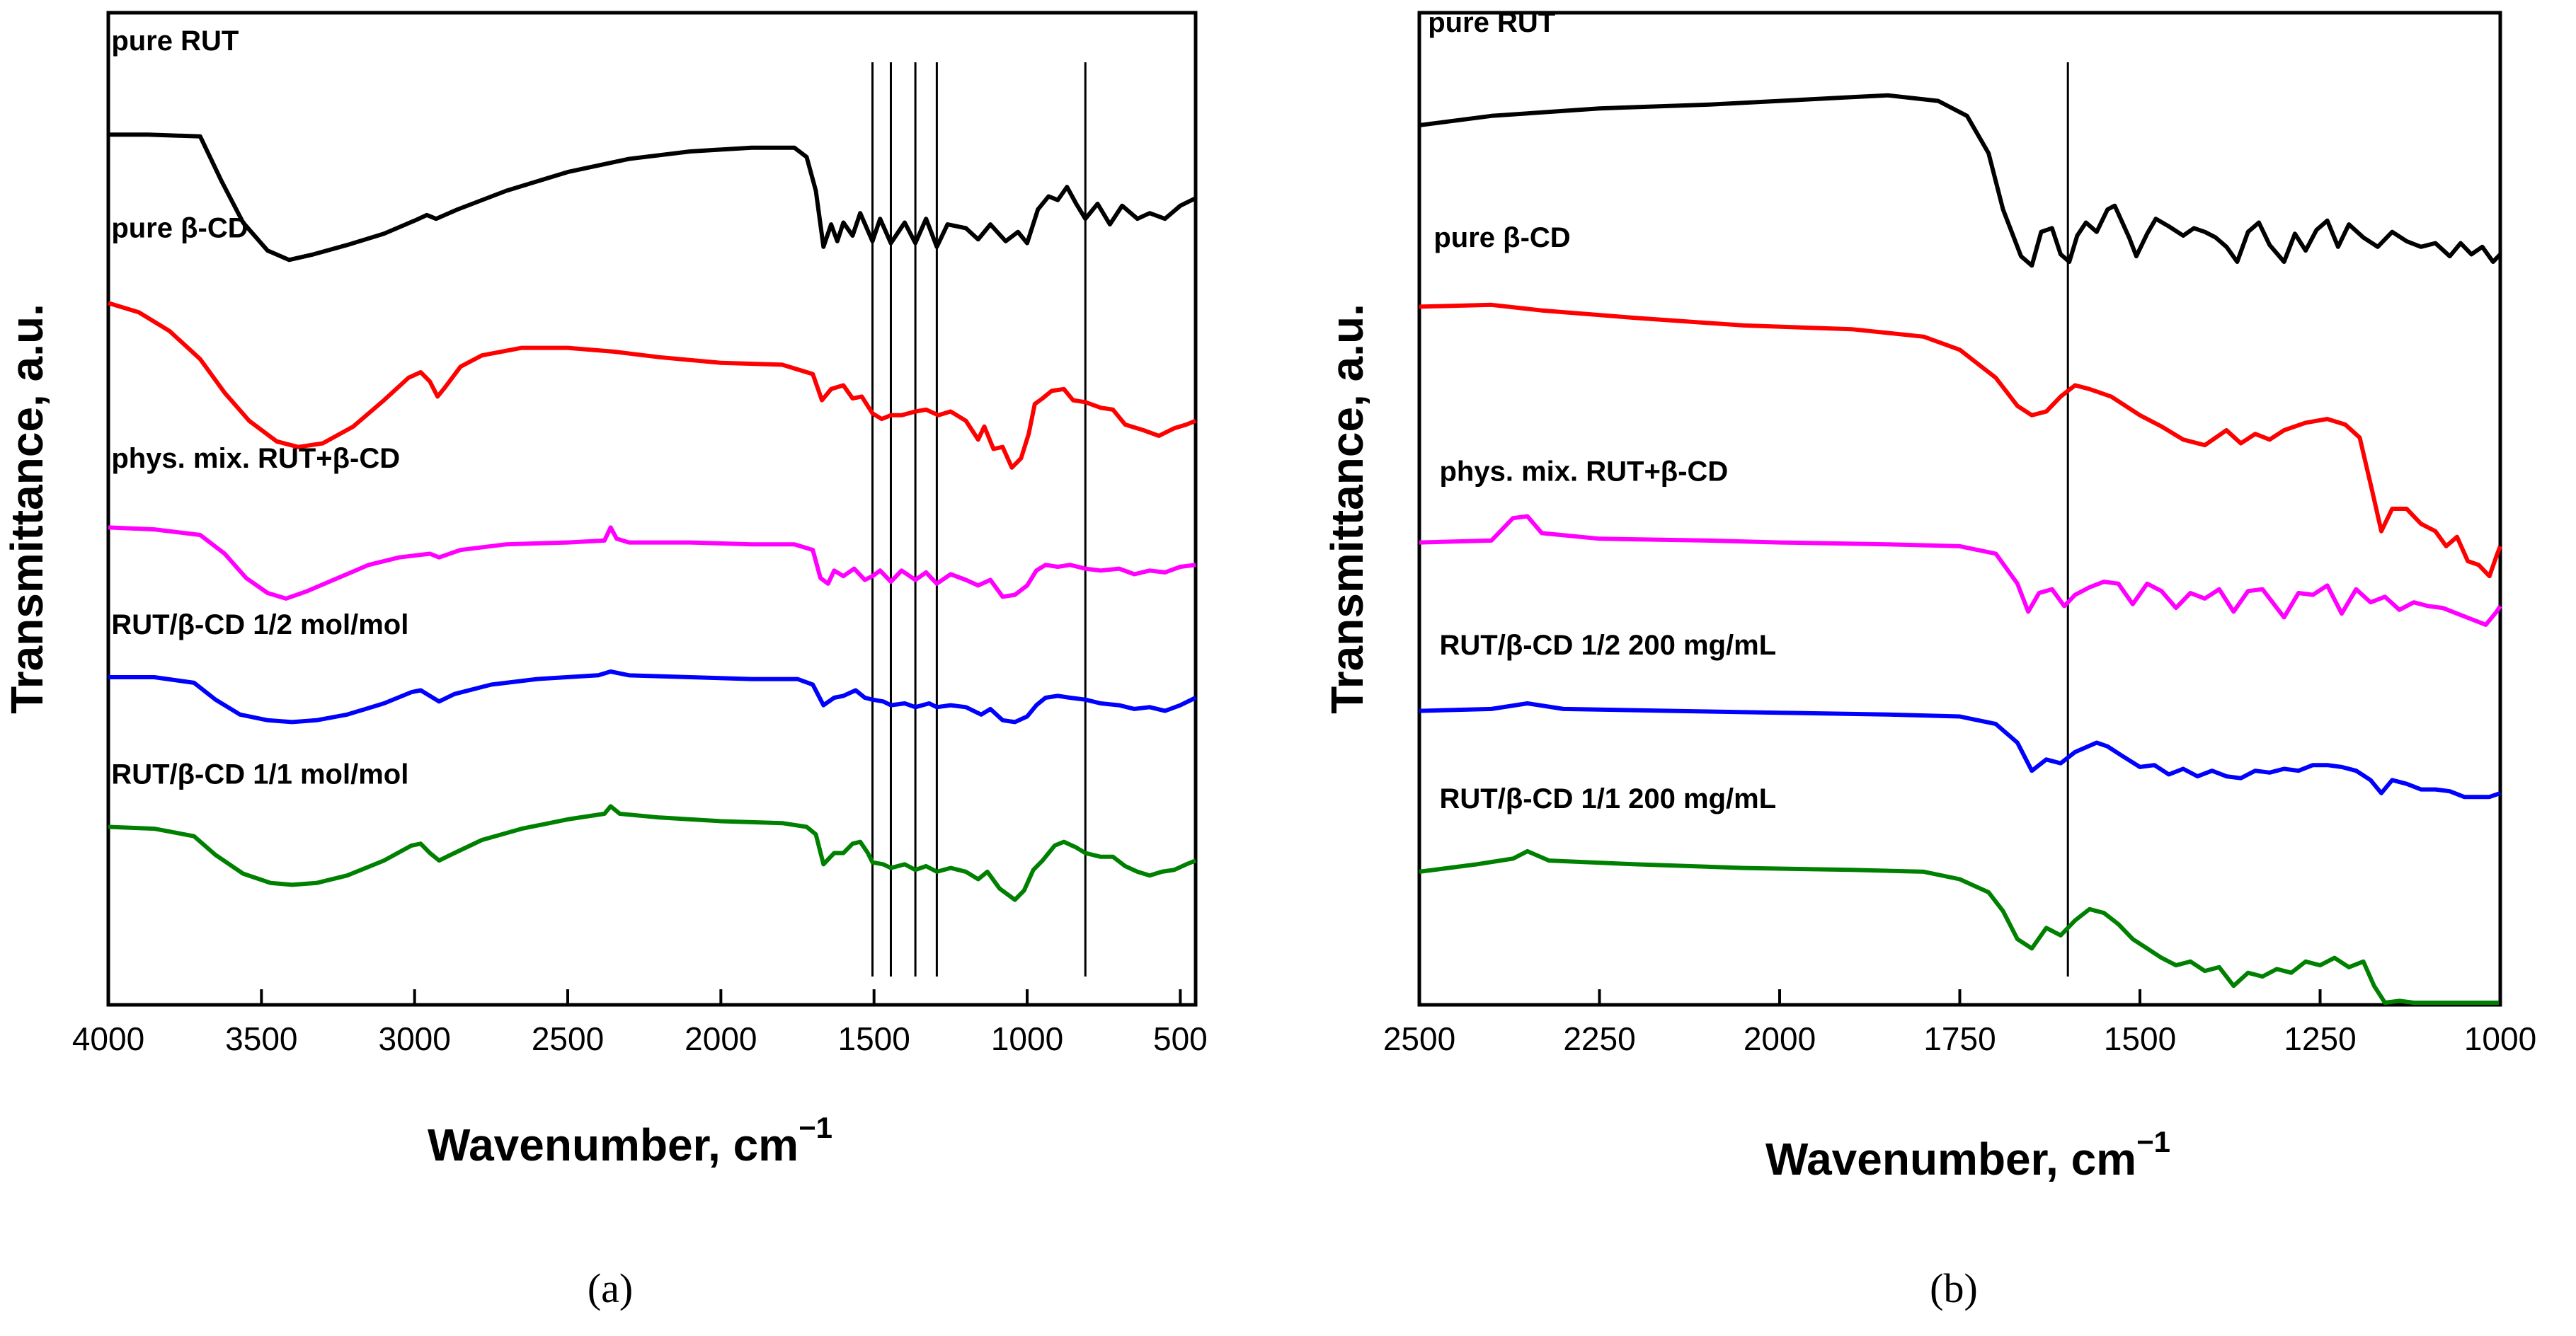 The image size is (2576, 1336). What do you see at coordinates (2500, 1038) in the screenshot?
I see `panel-b-xtick-label-6: 1000` at bounding box center [2500, 1038].